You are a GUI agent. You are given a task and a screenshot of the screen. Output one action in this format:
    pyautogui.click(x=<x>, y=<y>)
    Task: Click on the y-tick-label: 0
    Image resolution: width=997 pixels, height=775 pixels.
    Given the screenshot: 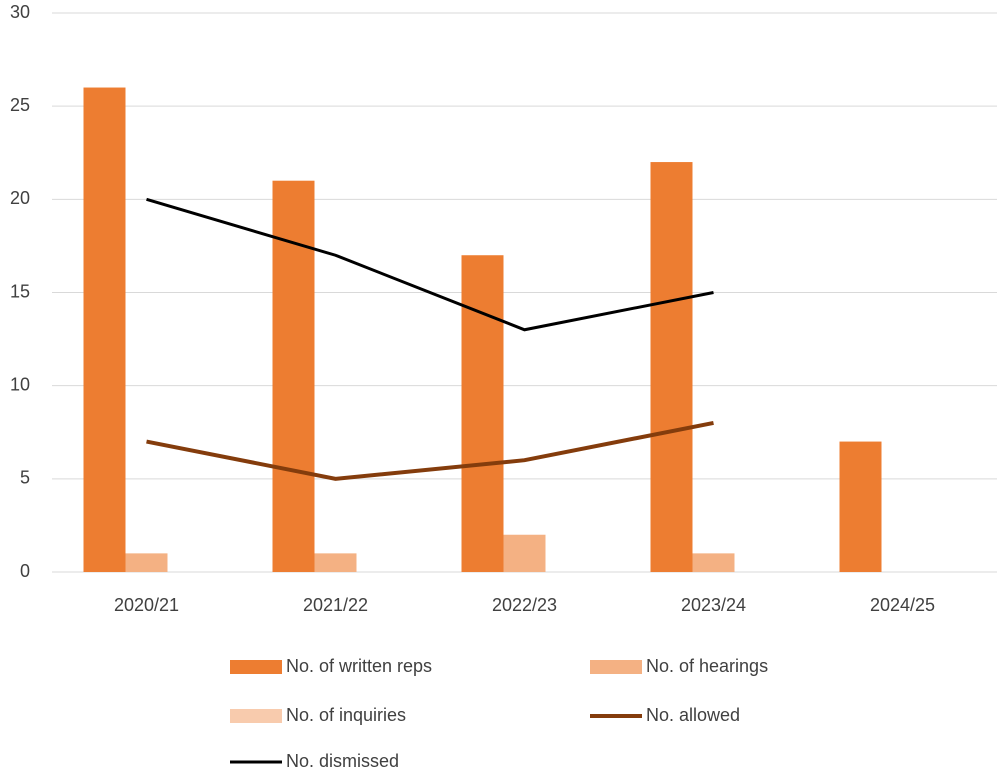 What is the action you would take?
    pyautogui.click(x=25, y=571)
    